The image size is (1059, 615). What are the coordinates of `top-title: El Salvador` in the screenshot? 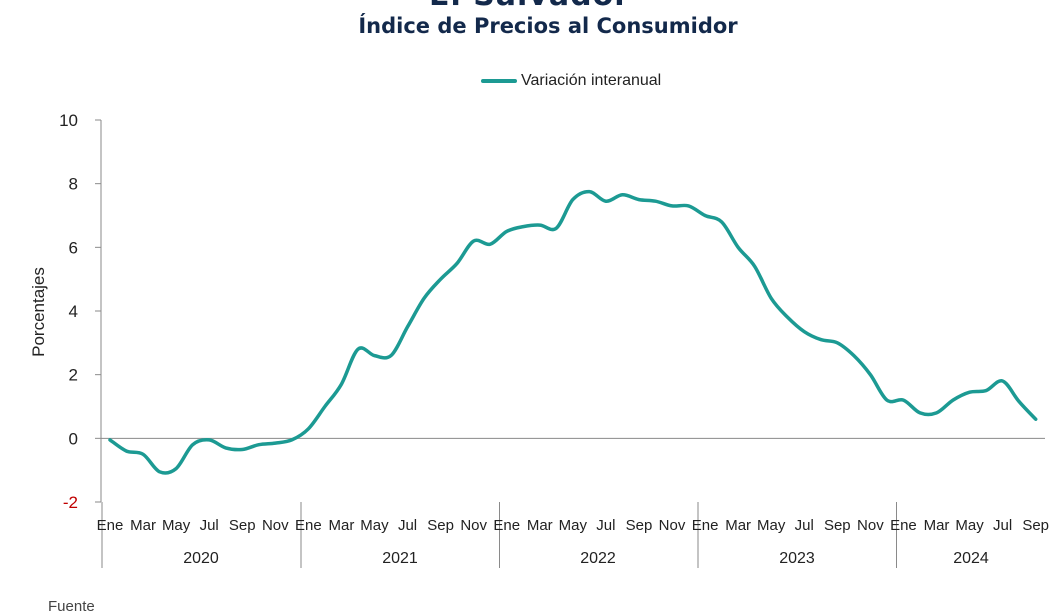 It's located at (529, 6).